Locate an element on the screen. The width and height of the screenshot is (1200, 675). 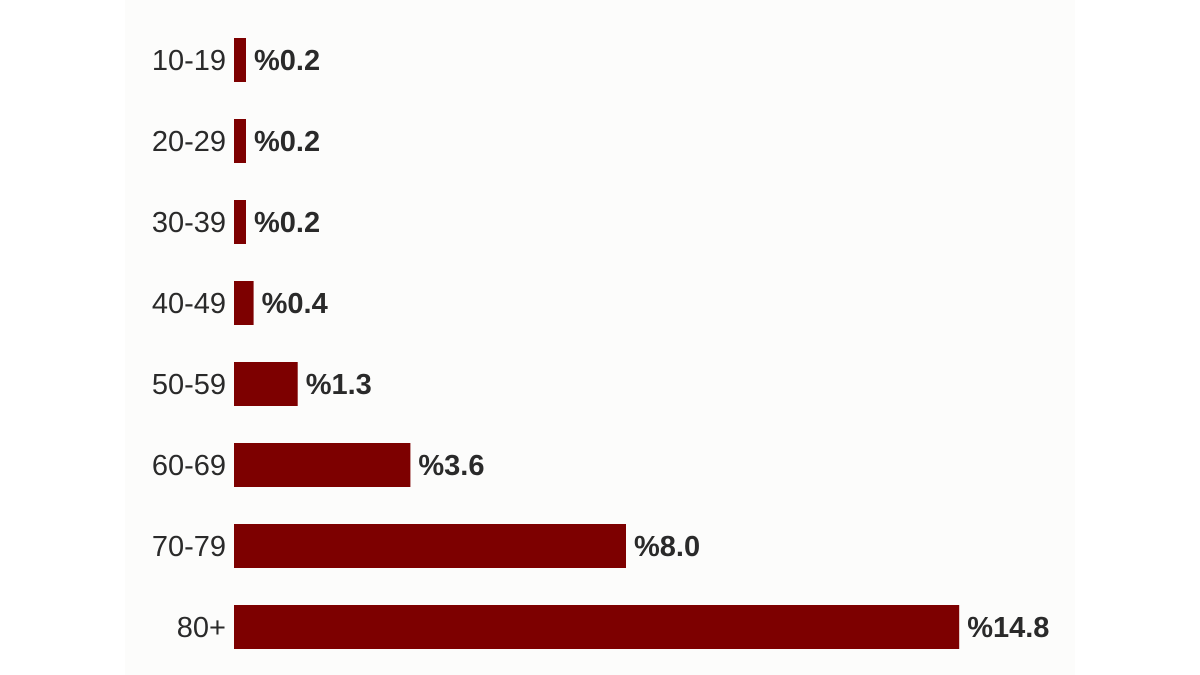
category-label: 70-79 is located at coordinates (189, 547).